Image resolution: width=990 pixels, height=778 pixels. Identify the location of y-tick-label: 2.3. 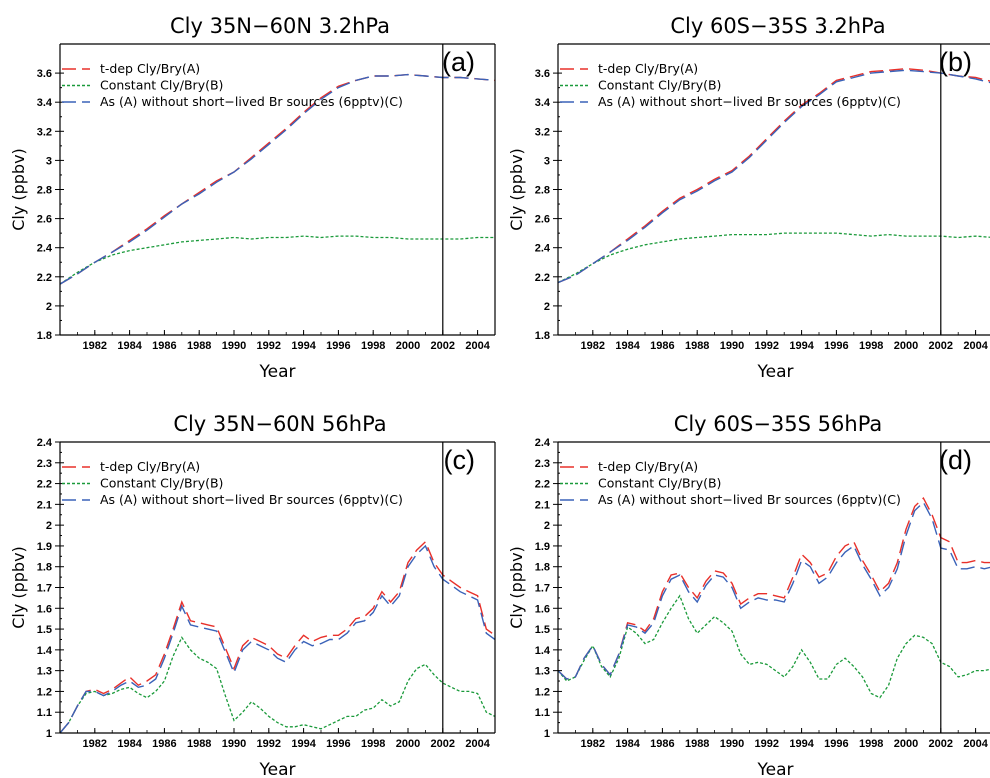
(44, 464).